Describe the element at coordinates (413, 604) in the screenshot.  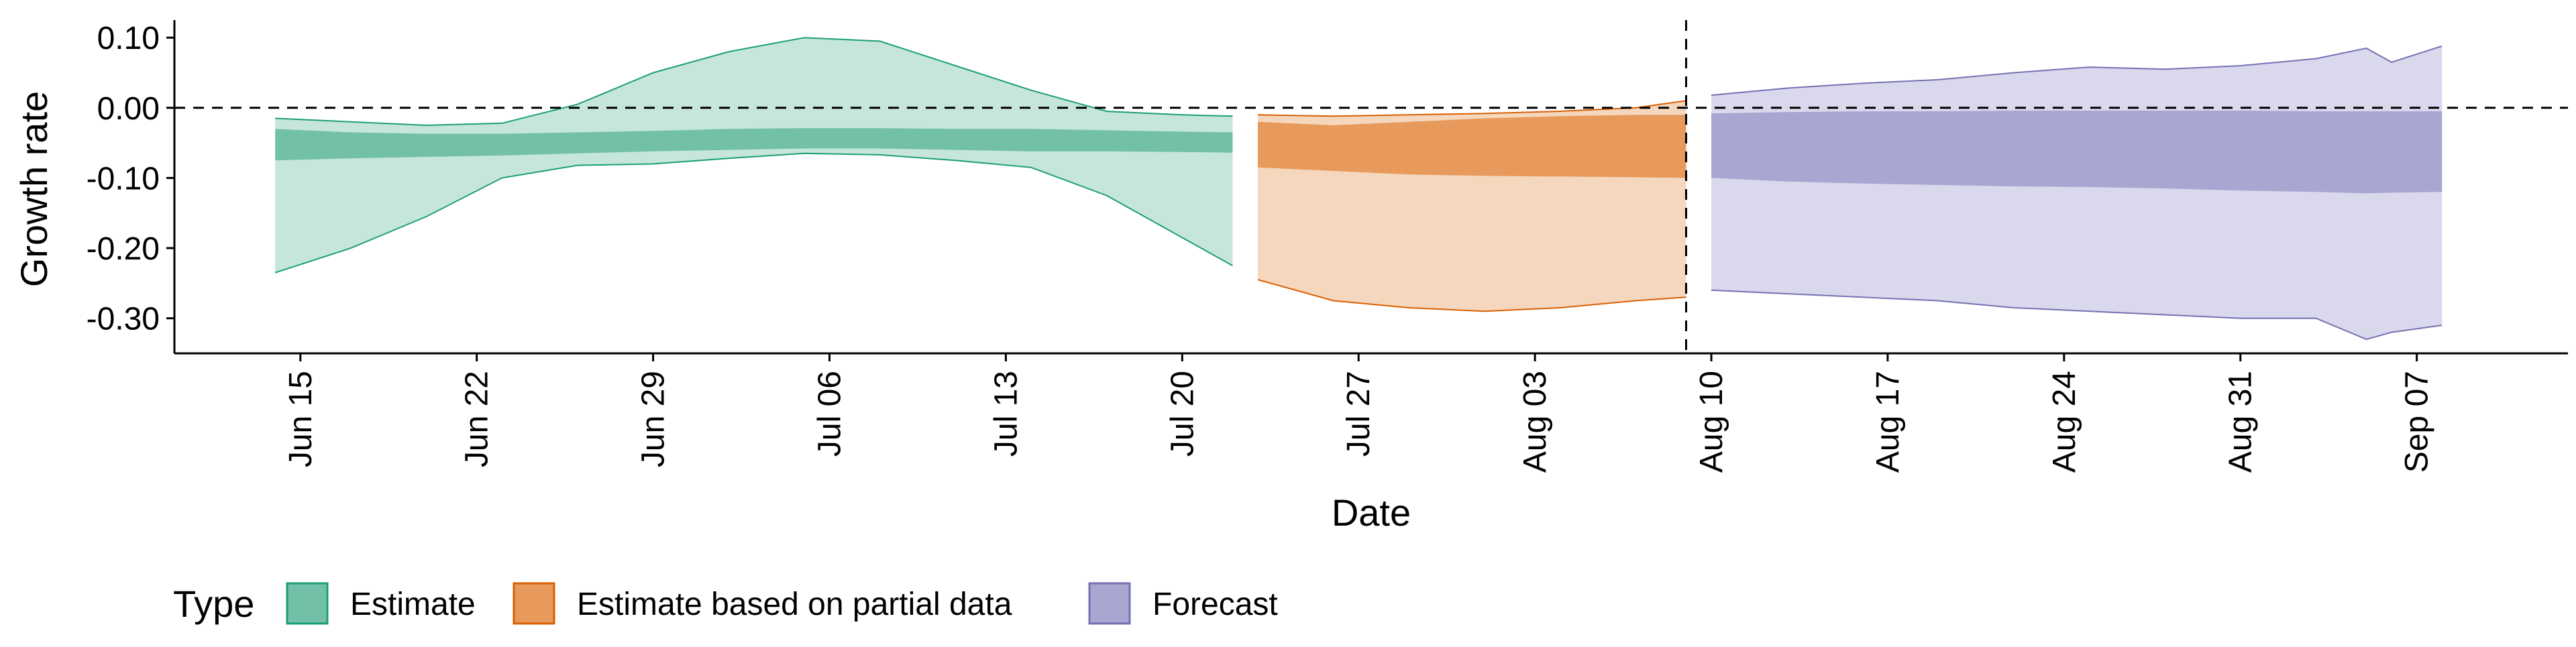
I see `legend-label-0: Estimate` at that location.